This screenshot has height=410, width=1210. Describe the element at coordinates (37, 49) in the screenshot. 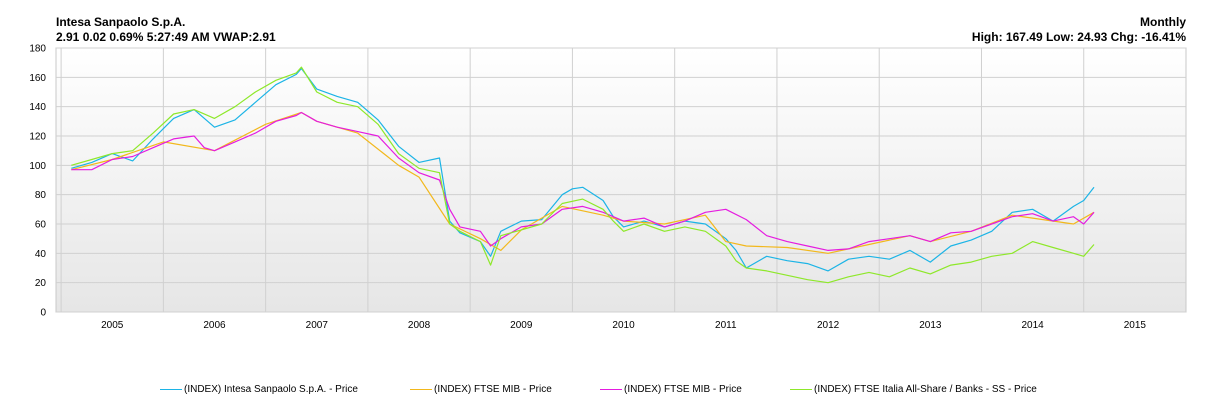

I see `y-tick-label: 180` at that location.